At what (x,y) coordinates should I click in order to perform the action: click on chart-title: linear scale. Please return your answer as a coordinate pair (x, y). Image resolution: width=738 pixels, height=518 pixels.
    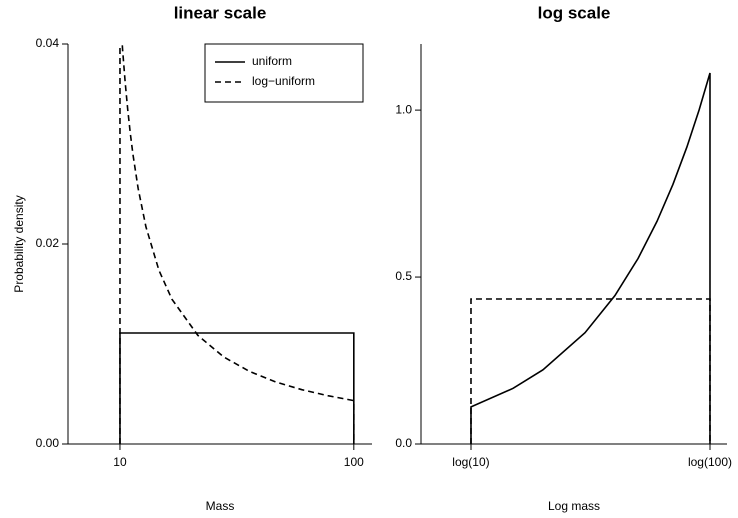
    Looking at the image, I should click on (220, 12).